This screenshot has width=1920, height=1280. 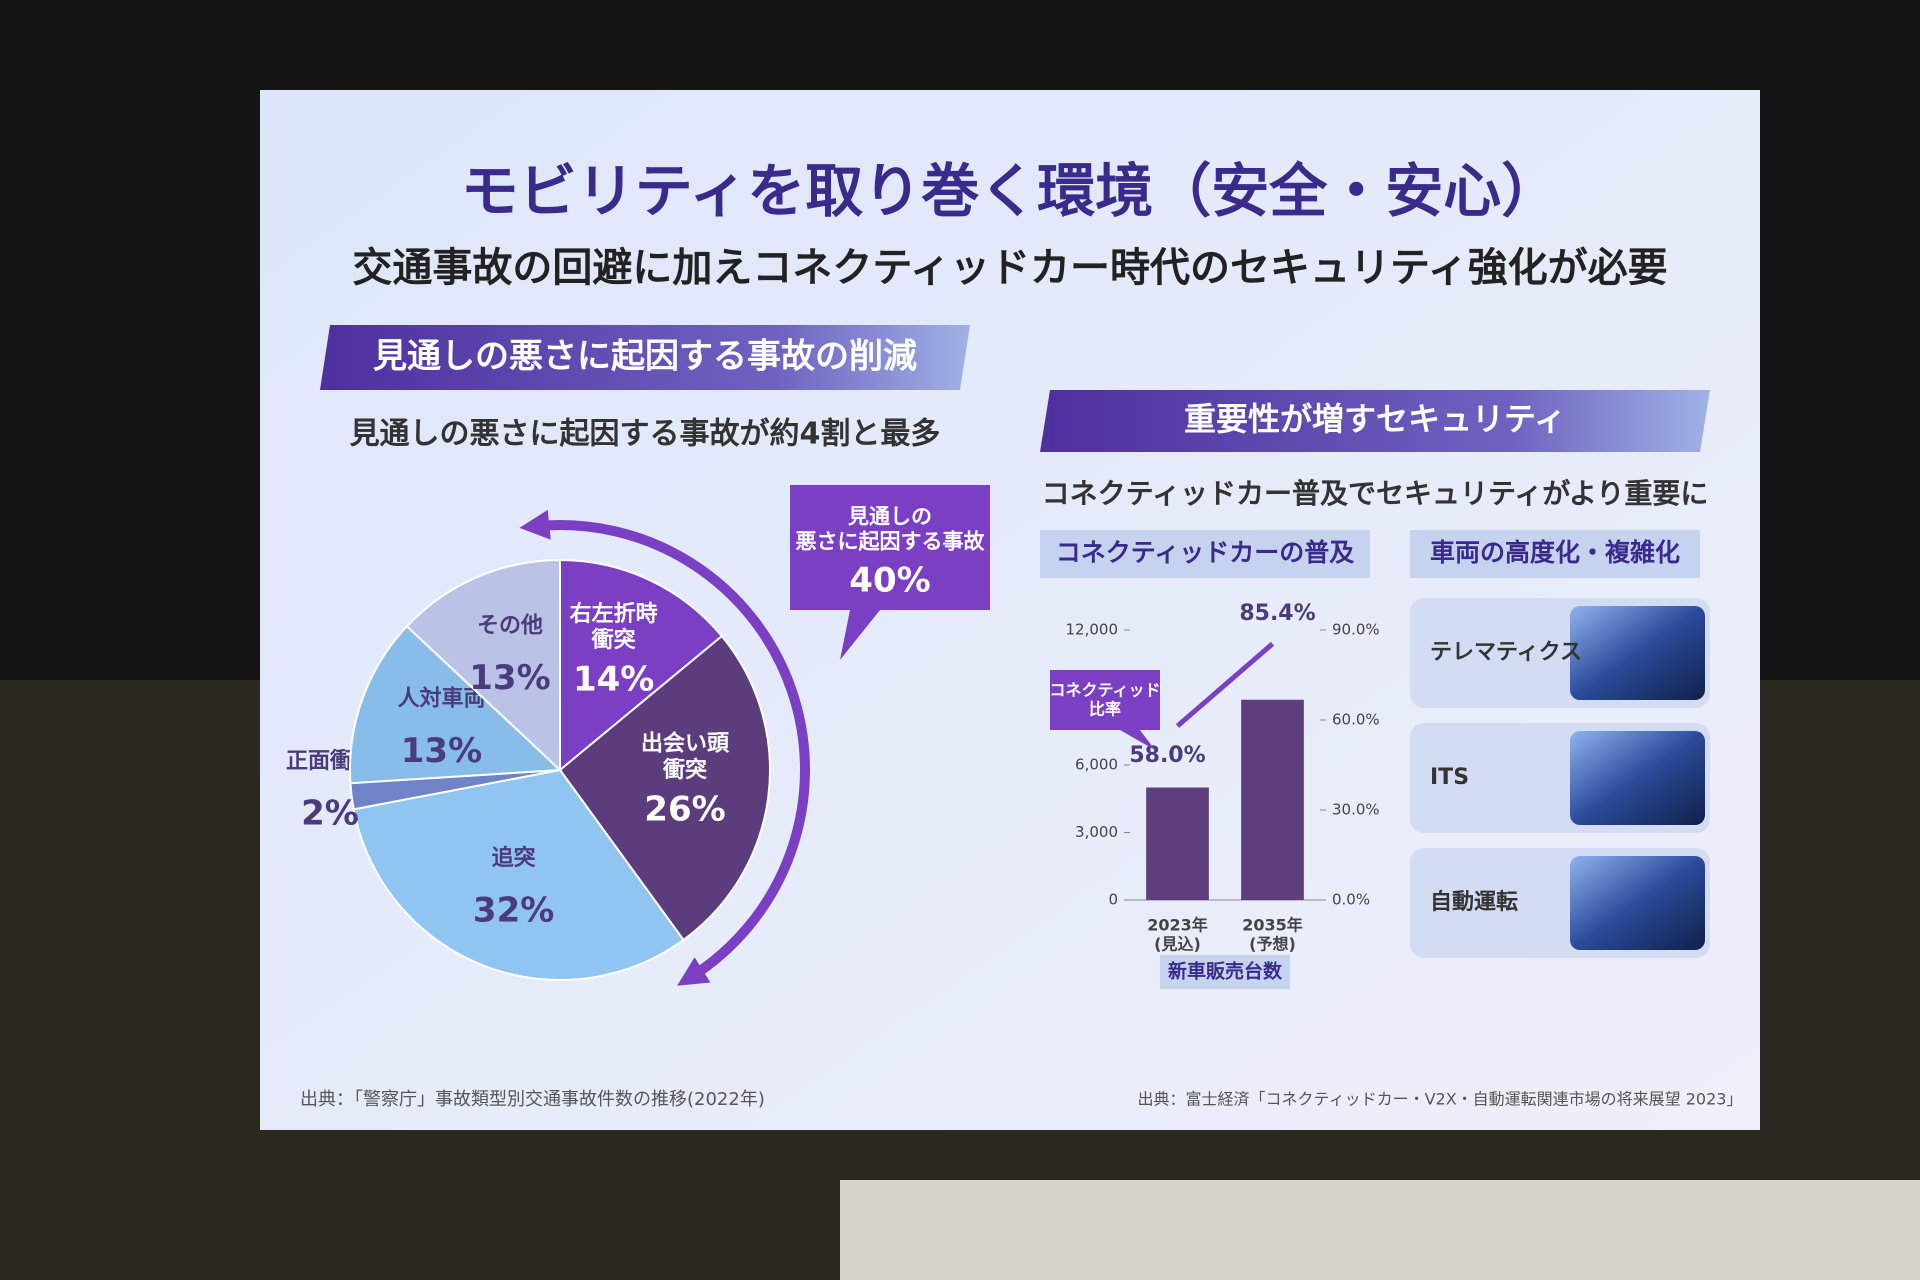 I want to click on pie-slice, so click(x=456, y=704).